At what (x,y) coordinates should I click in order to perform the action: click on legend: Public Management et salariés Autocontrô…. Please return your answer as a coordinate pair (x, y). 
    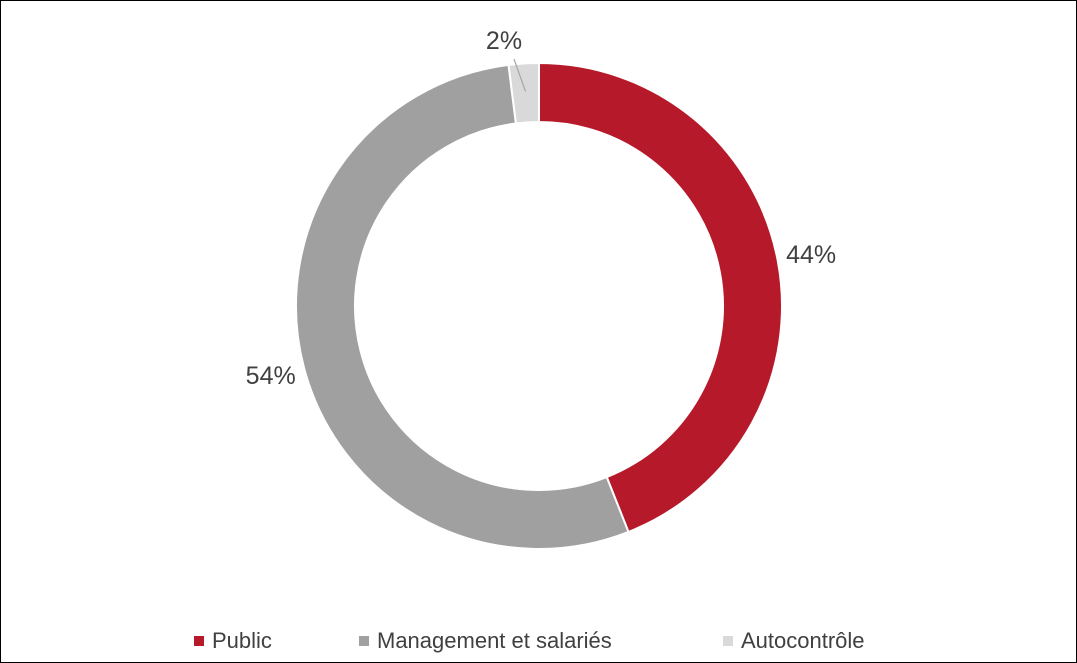
    Looking at the image, I should click on (538, 643).